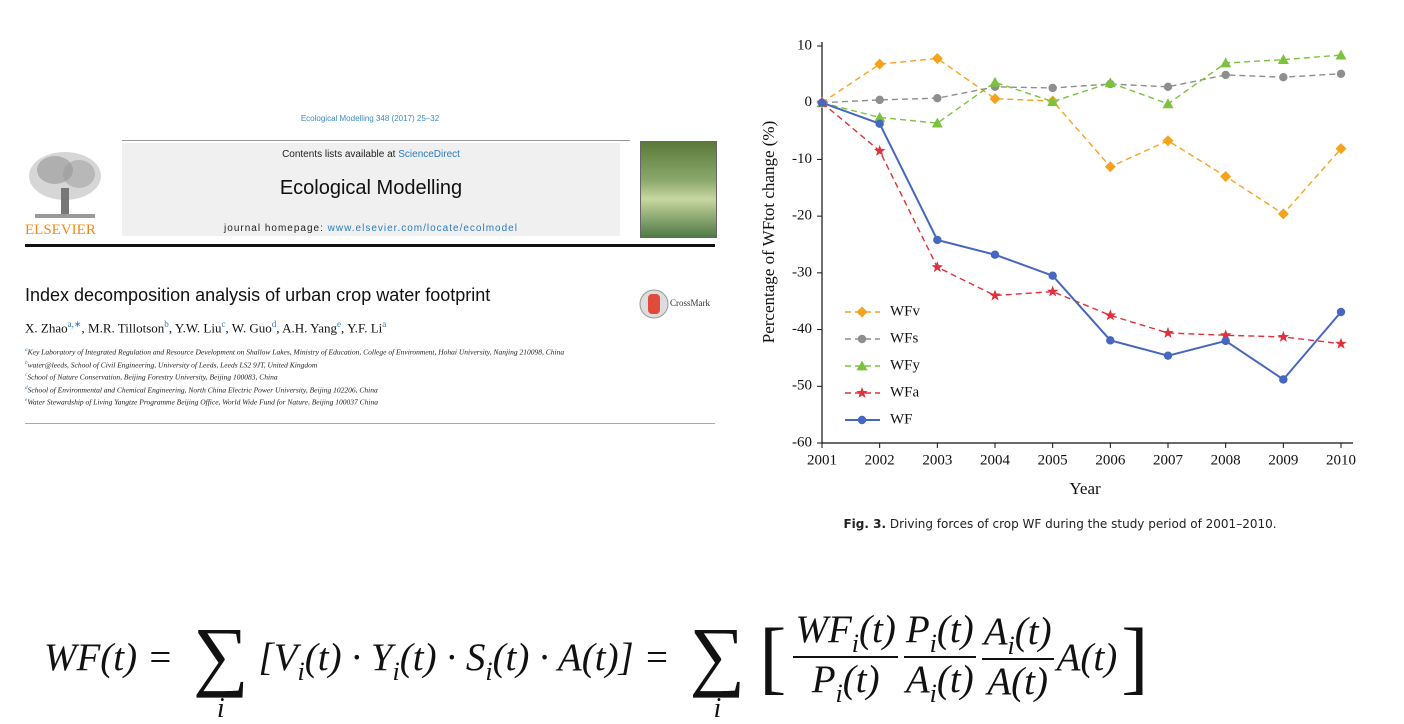 Image resolution: width=1404 pixels, height=724 pixels. I want to click on y-tick-label: -40, so click(802, 329).